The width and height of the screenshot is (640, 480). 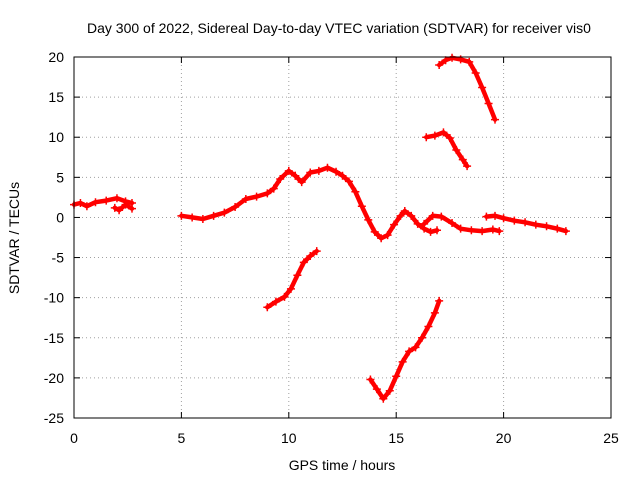 I want to click on y-tick-label: -15, so click(x=54, y=338).